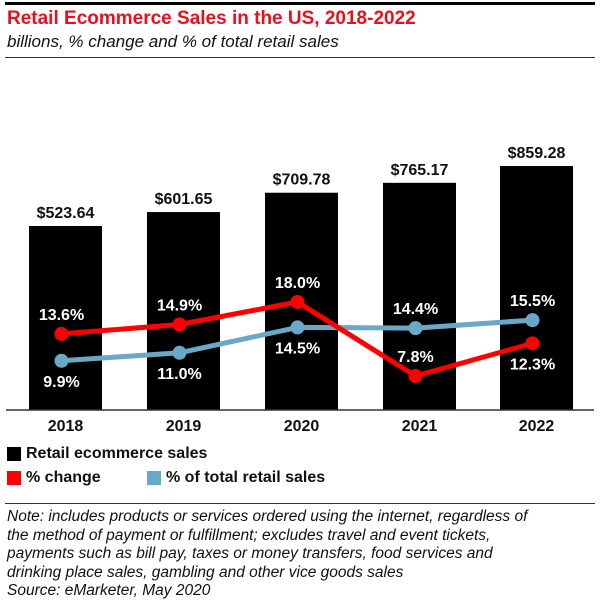 The image size is (600, 606). Describe the element at coordinates (300, 57) in the screenshot. I see `header-divider` at that location.